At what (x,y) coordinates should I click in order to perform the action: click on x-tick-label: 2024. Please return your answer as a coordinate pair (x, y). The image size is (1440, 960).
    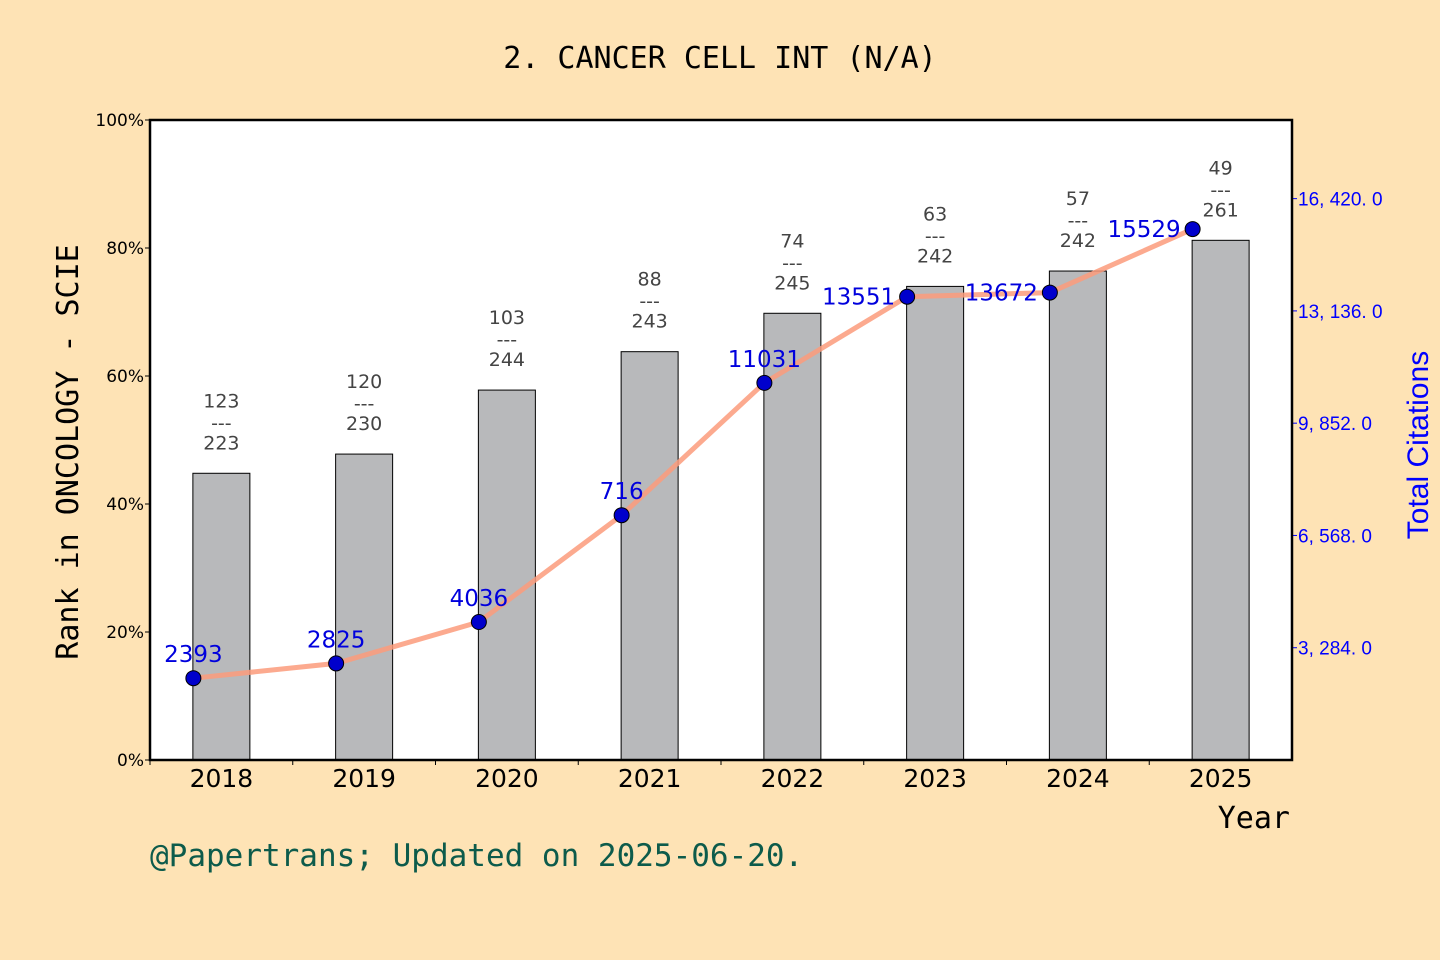
    Looking at the image, I should click on (1078, 778).